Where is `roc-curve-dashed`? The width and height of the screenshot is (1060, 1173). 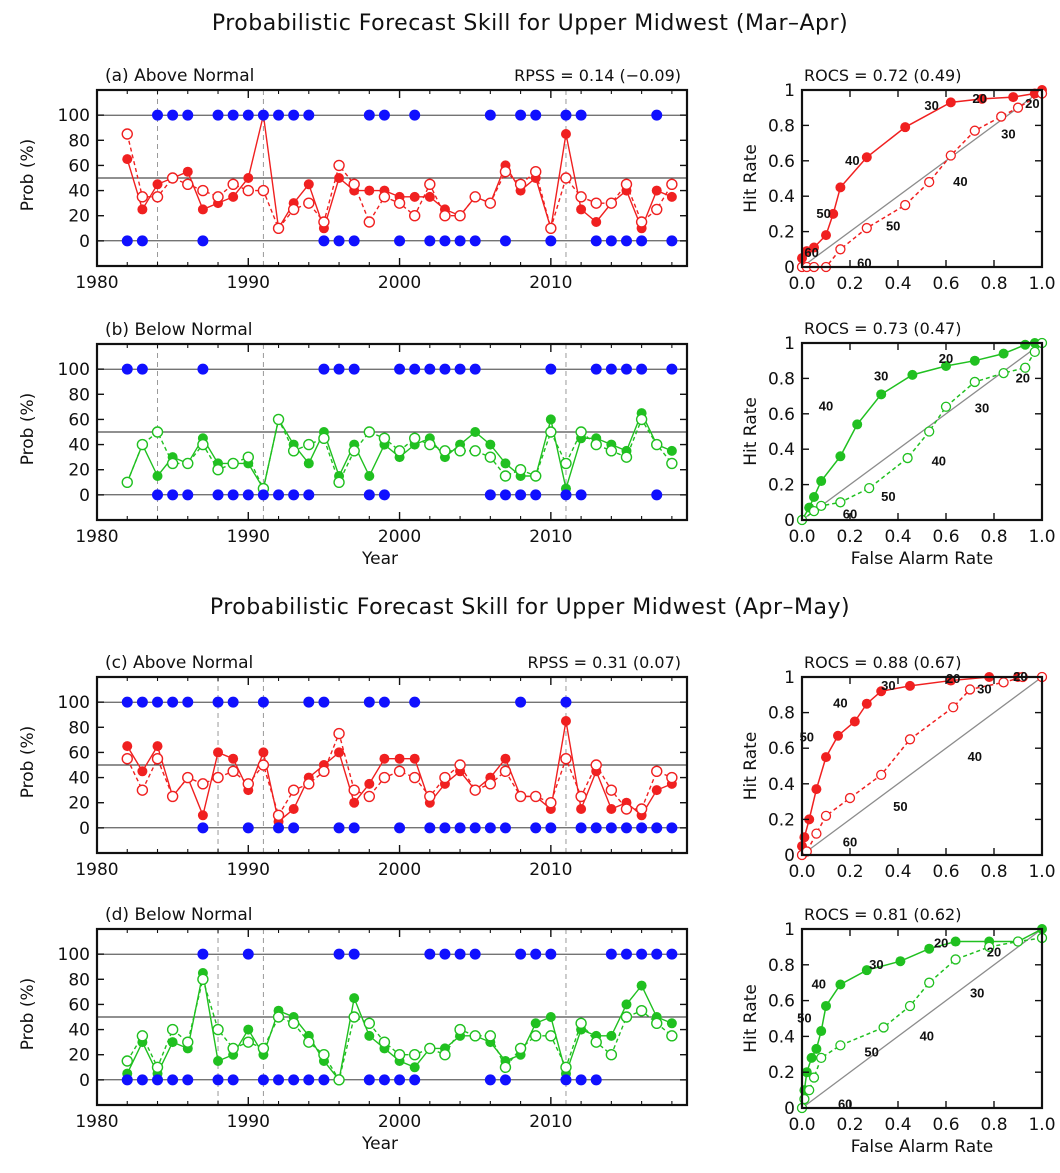
roc-curve-dashed is located at coordinates (922, 1023).